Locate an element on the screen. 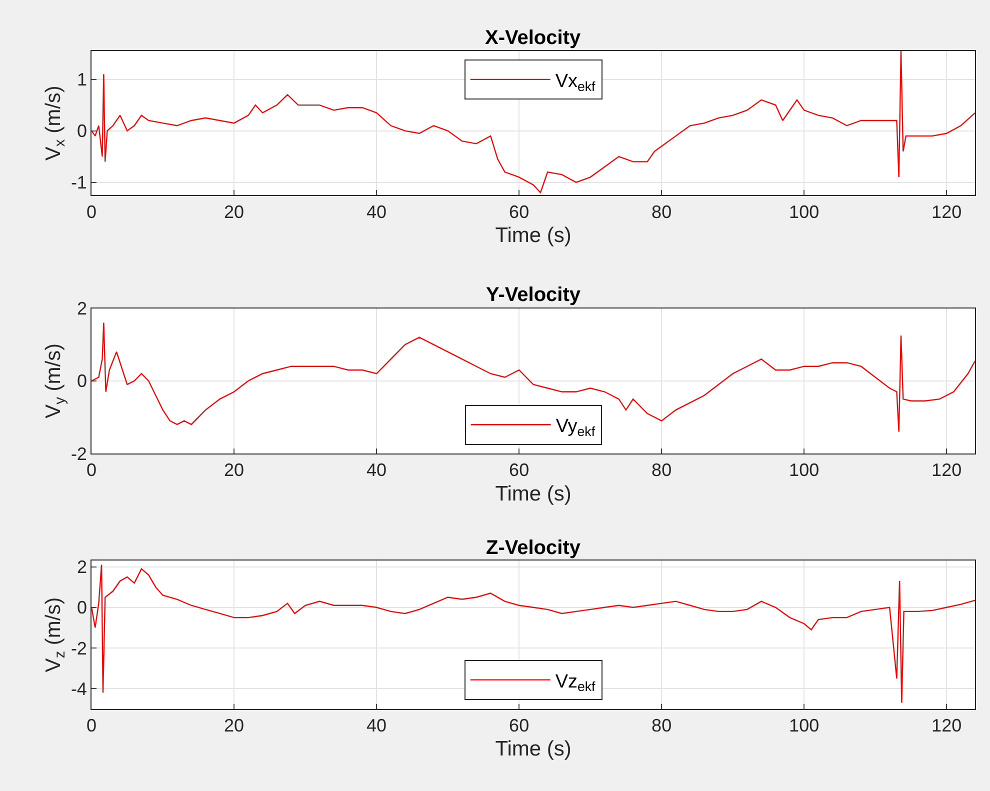  legend-label: Vy$_{ekf}$ is located at coordinates (576, 428).